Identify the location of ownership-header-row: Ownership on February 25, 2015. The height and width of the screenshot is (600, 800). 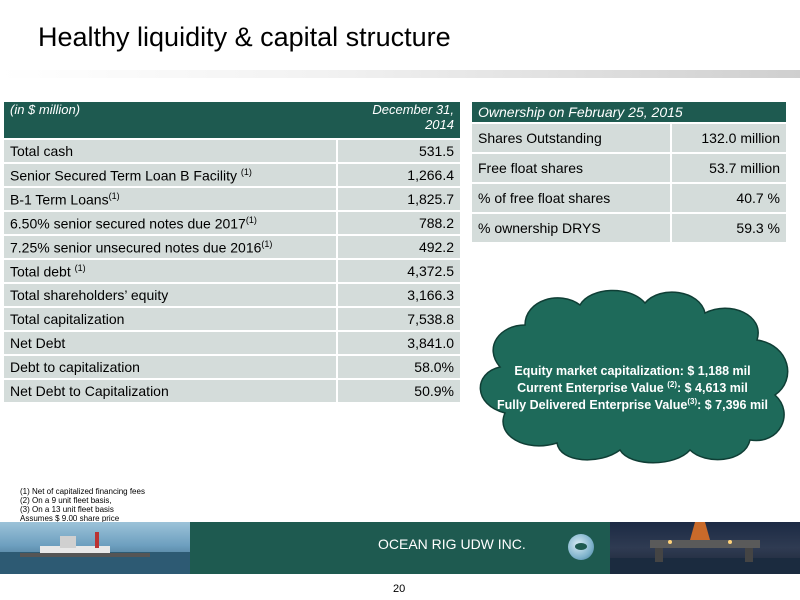
(629, 112).